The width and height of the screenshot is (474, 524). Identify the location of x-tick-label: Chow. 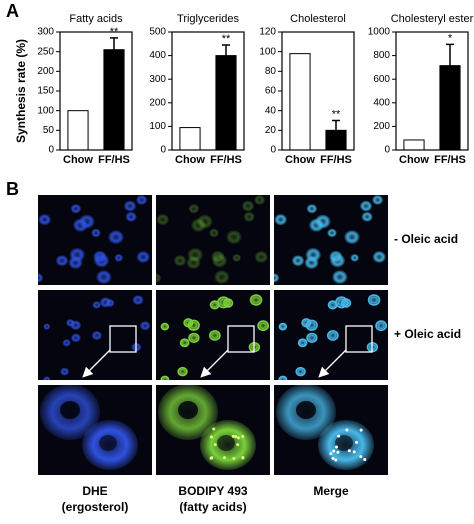
(78, 160).